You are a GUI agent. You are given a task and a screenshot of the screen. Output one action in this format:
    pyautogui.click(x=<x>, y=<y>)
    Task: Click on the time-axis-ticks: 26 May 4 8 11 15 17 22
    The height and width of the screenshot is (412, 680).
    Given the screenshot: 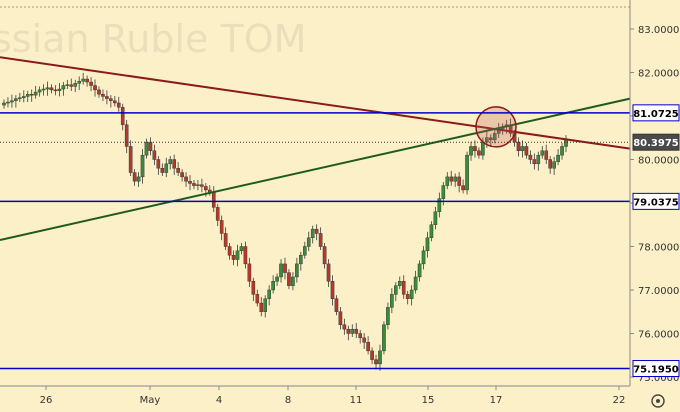 What is the action you would take?
    pyautogui.click(x=333, y=396)
    